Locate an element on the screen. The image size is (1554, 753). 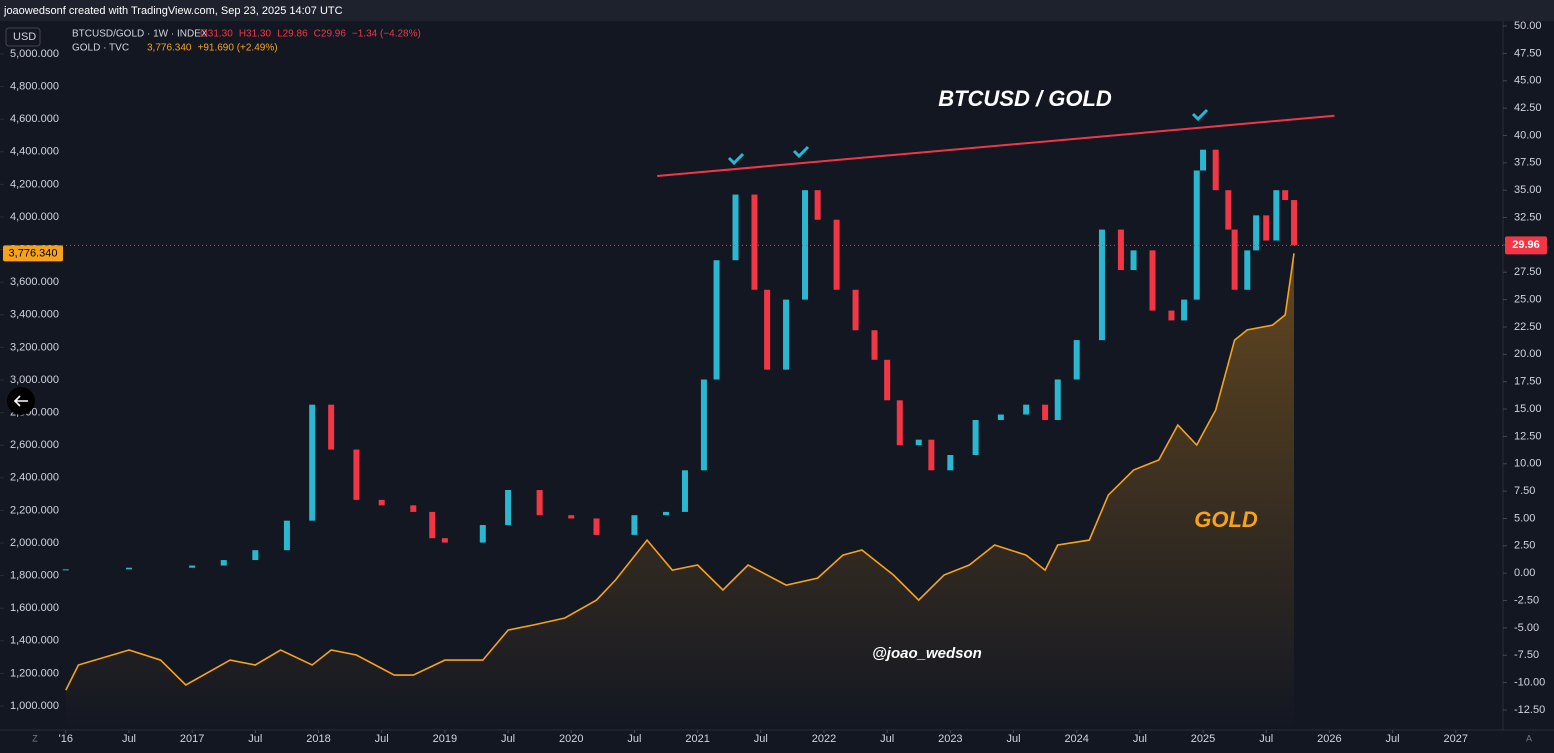
annotation-handle: @joao_wedson is located at coordinates (927, 653).